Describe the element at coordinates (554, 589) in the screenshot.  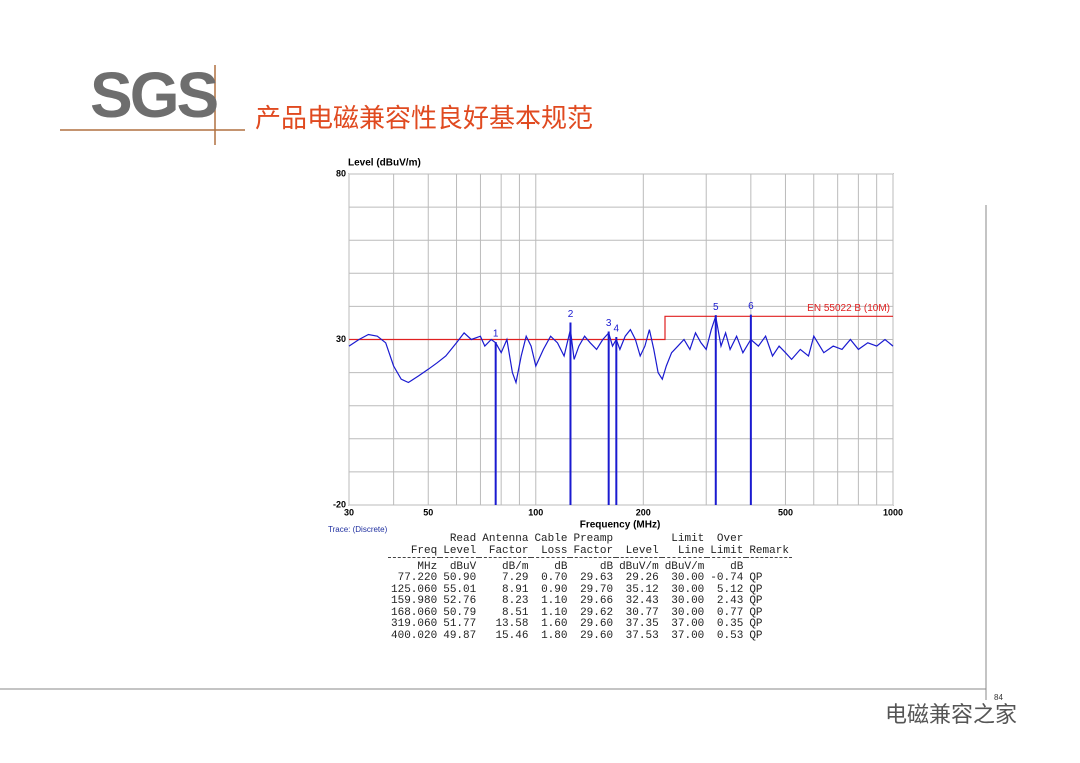
I see `data-cell: 0.90` at that location.